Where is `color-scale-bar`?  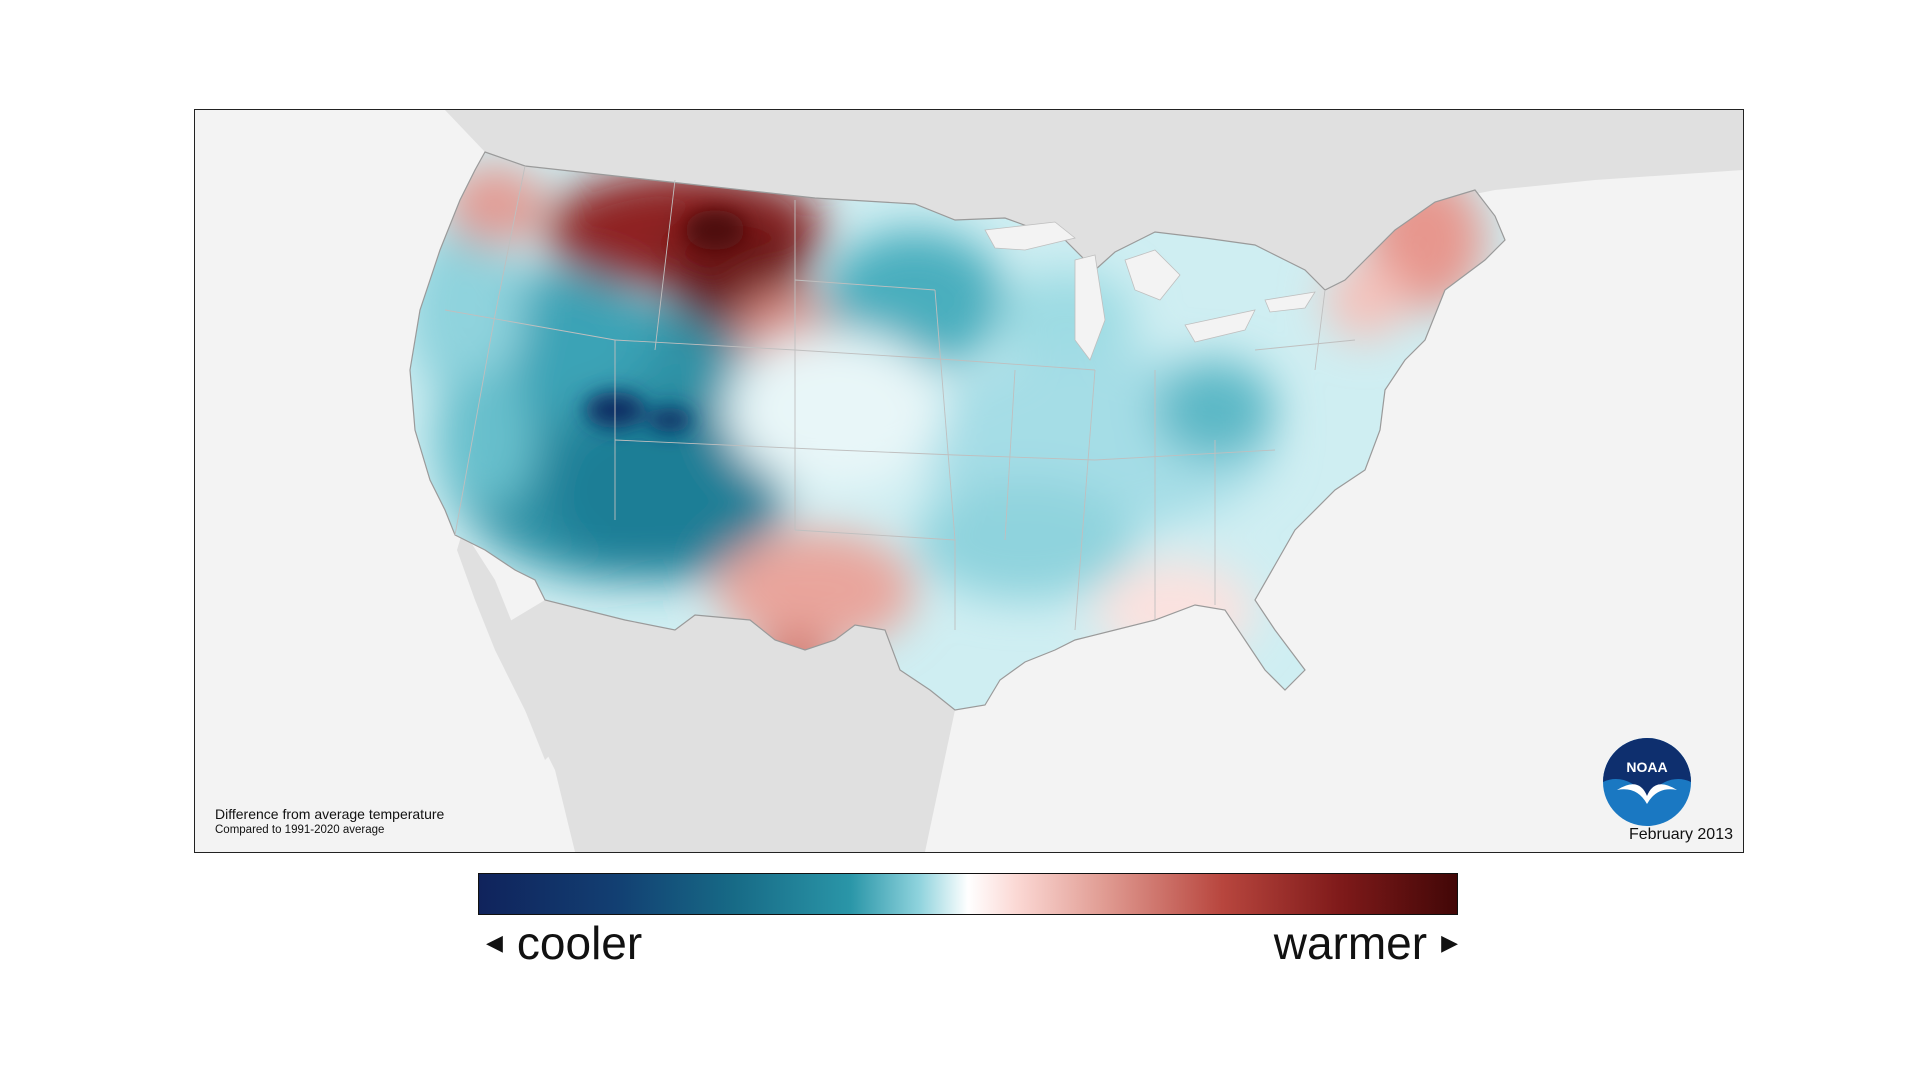
color-scale-bar is located at coordinates (968, 894).